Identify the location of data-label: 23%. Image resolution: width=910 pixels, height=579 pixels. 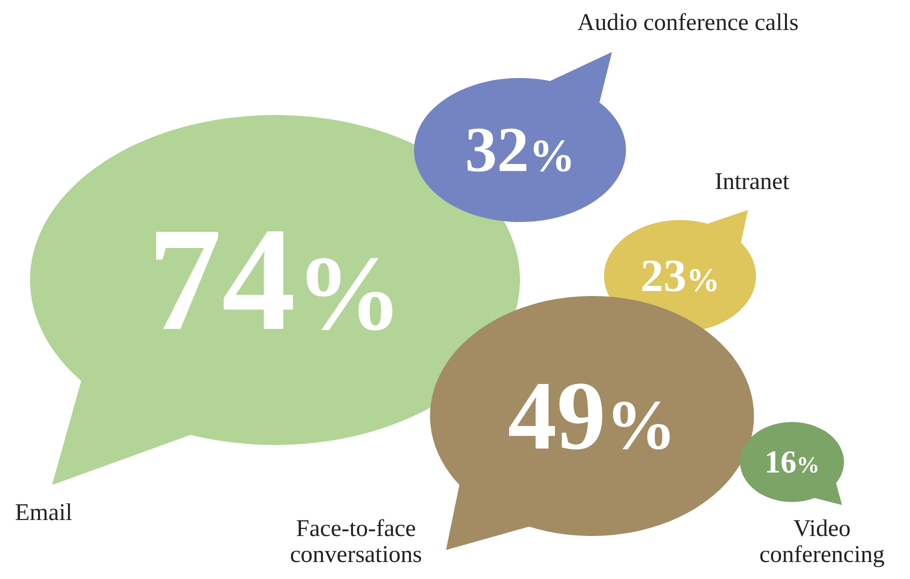
(680, 276).